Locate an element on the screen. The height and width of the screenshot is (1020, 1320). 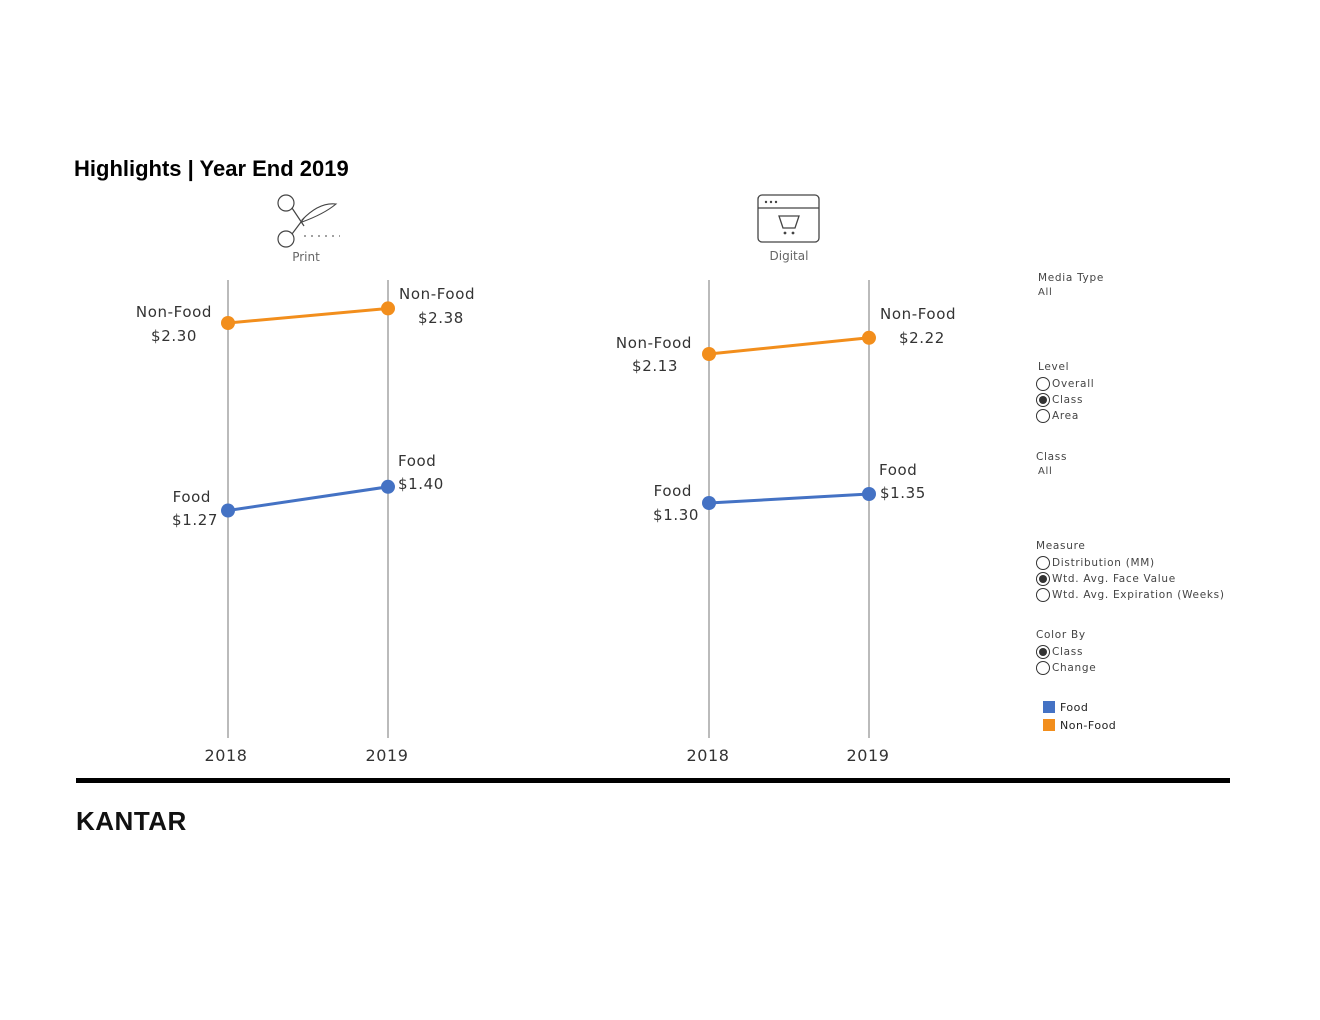
radio-color-change is located at coordinates (1043, 668).